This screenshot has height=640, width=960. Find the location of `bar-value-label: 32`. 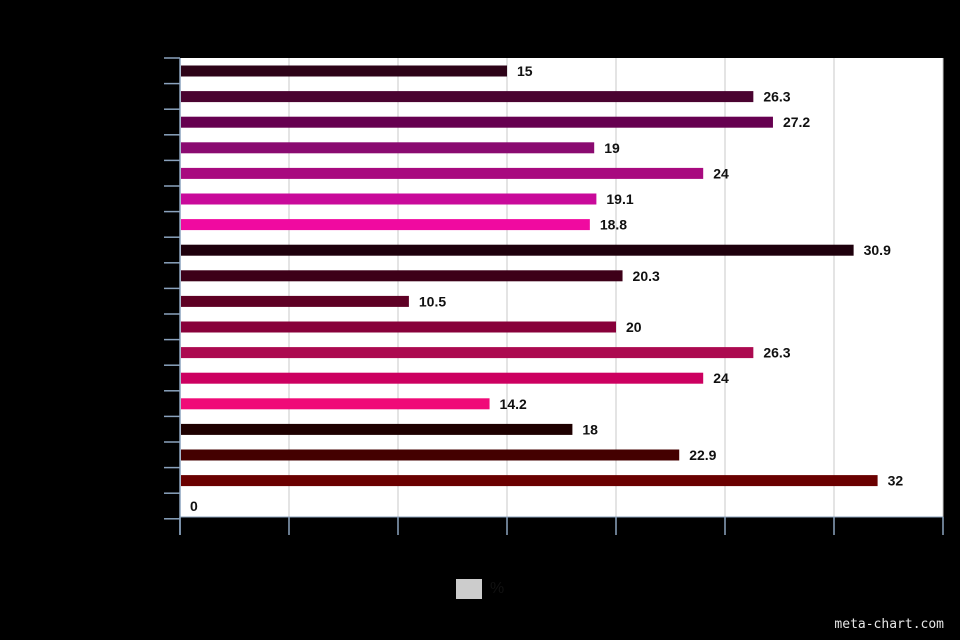

bar-value-label: 32 is located at coordinates (896, 481).